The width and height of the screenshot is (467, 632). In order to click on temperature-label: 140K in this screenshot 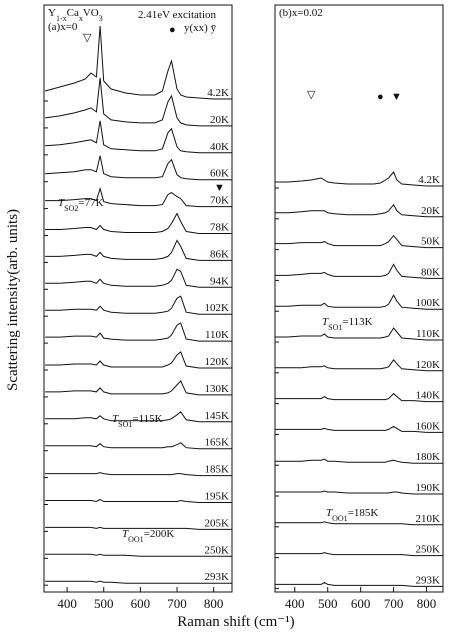, I will do `click(428, 396)`.